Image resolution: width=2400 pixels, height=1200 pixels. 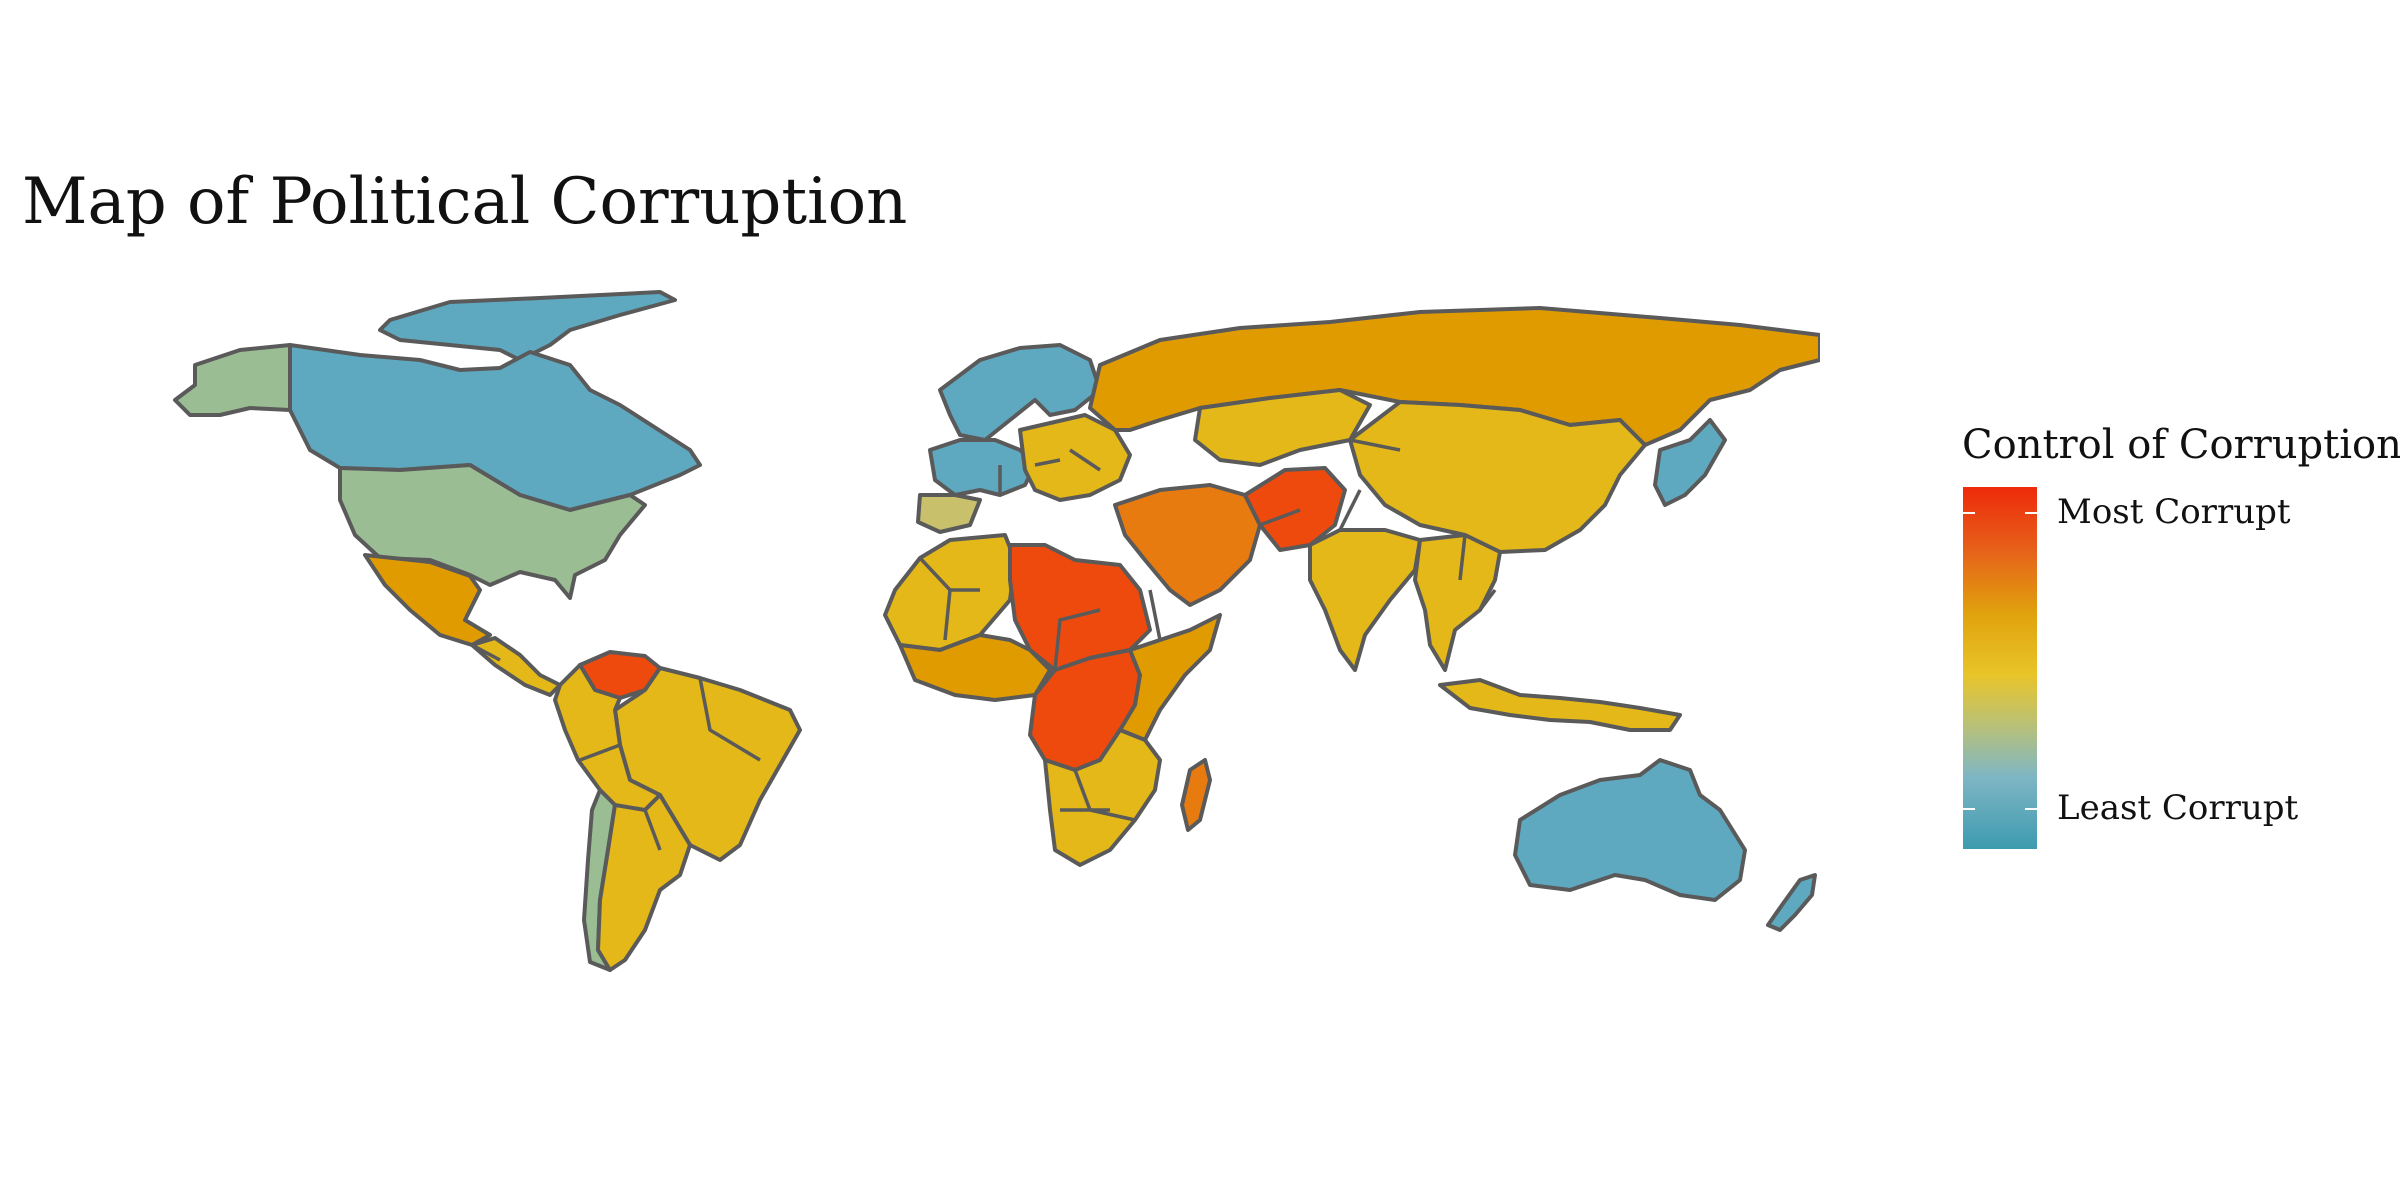 What do you see at coordinates (975, 667) in the screenshot?
I see `region-west-africa` at bounding box center [975, 667].